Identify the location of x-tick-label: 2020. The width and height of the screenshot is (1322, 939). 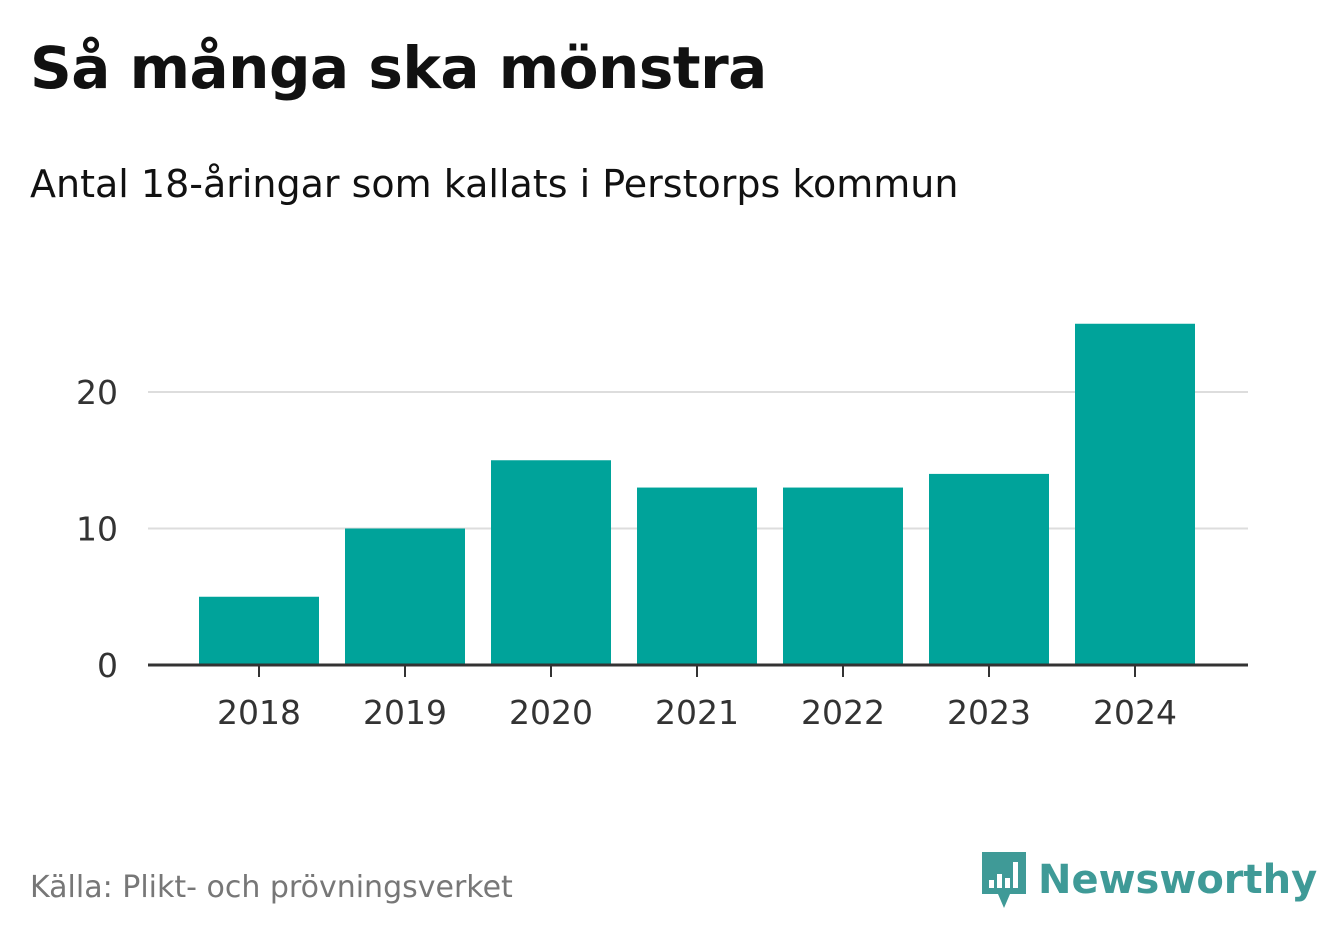
(551, 712).